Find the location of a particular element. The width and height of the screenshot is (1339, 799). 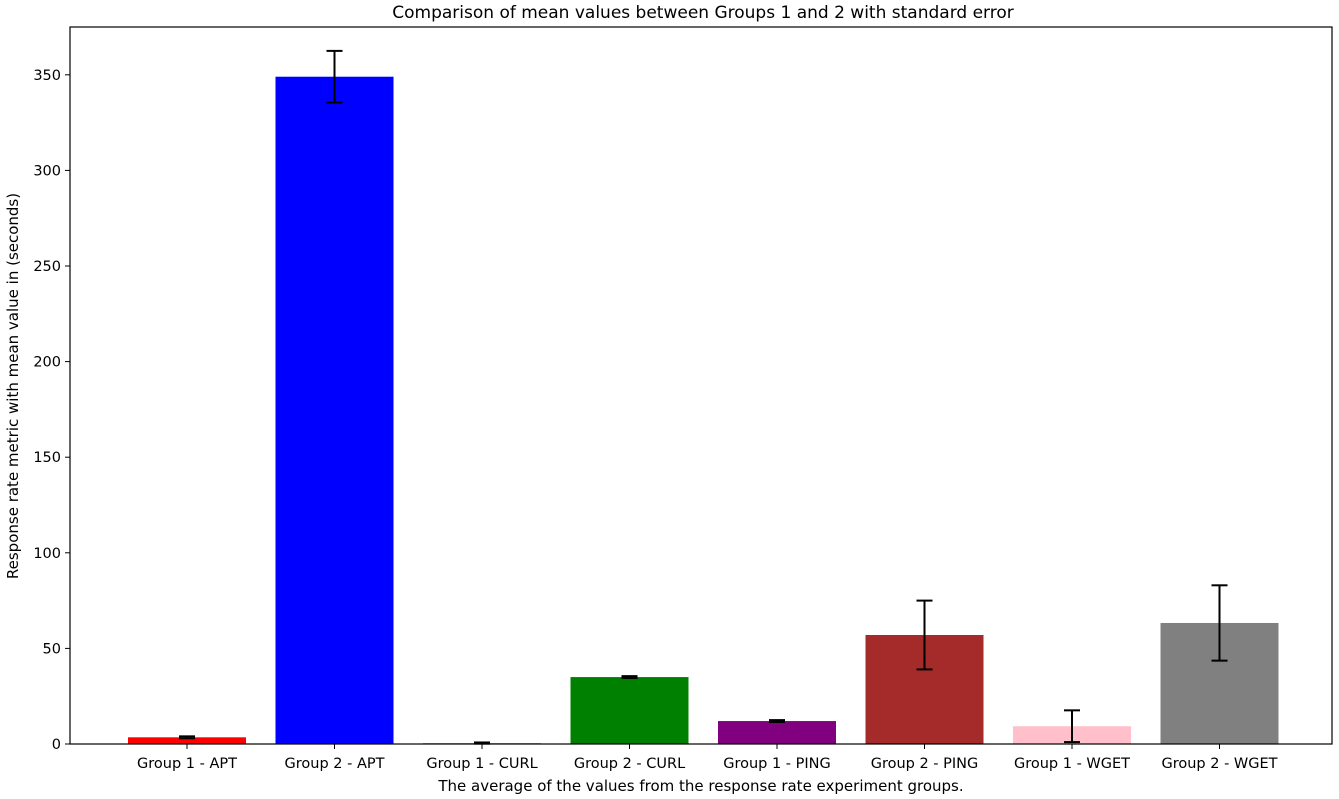

y-tick-label-3: 150 is located at coordinates (47, 458).